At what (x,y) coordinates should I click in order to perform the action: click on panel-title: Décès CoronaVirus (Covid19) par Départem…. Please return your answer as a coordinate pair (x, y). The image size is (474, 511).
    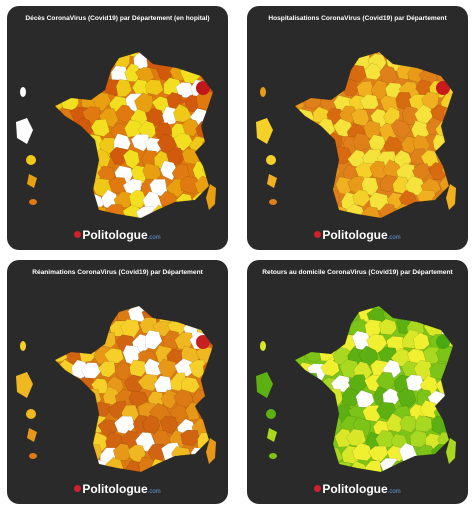
    Looking at the image, I should click on (117, 18).